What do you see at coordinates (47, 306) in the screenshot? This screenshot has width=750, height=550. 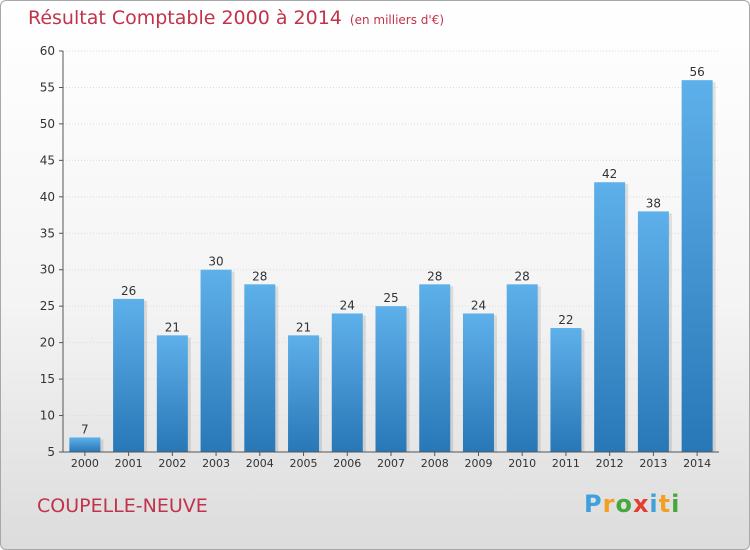 I see `y-tick-label: 25` at bounding box center [47, 306].